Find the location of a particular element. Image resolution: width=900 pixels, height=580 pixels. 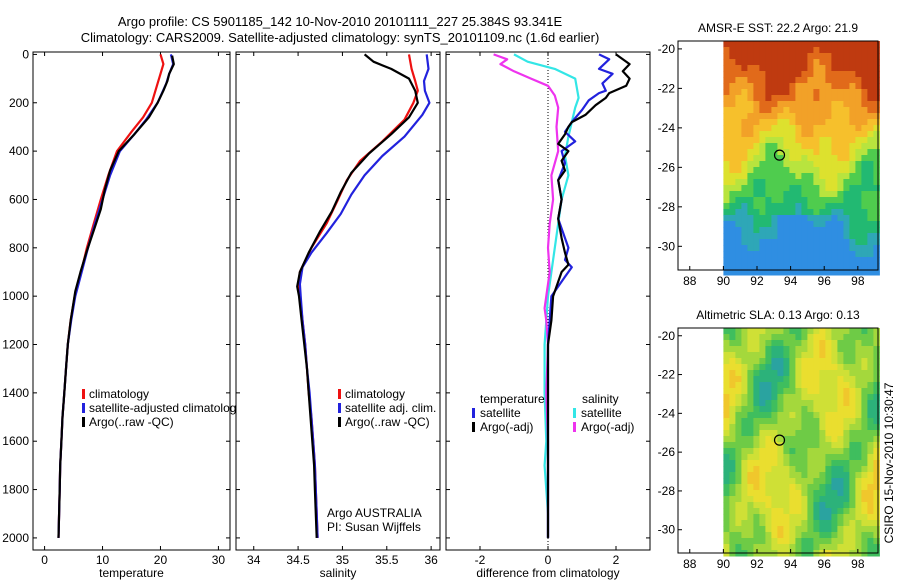

map-x-tick-label: 92 is located at coordinates (757, 281).